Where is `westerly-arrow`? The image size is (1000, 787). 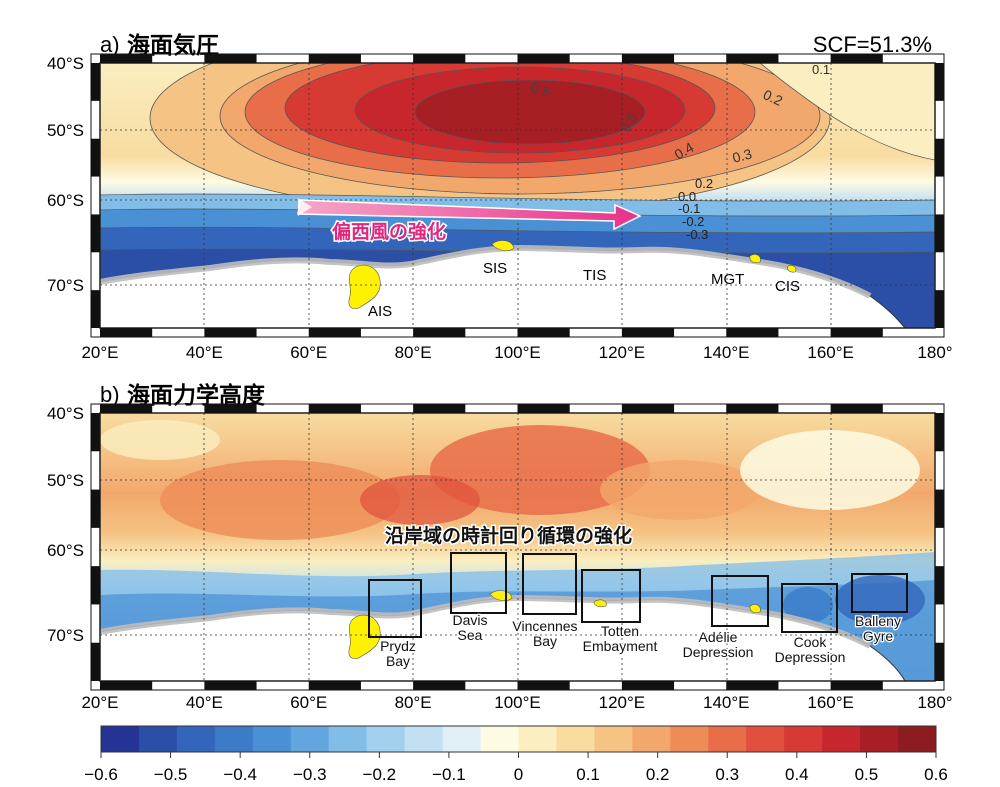
westerly-arrow is located at coordinates (469, 214).